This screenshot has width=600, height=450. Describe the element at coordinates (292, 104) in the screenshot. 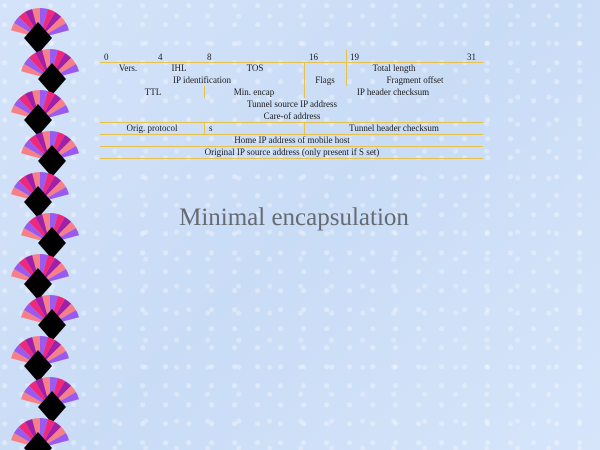

I see `field-tunnel-source-address: Tunnel source IP address` at that location.